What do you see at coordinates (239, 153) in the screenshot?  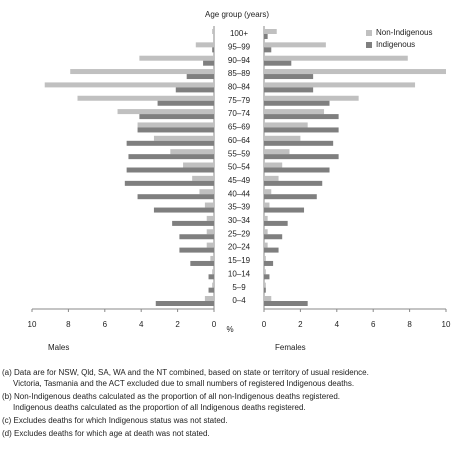 I see `category-label: 55–59` at bounding box center [239, 153].